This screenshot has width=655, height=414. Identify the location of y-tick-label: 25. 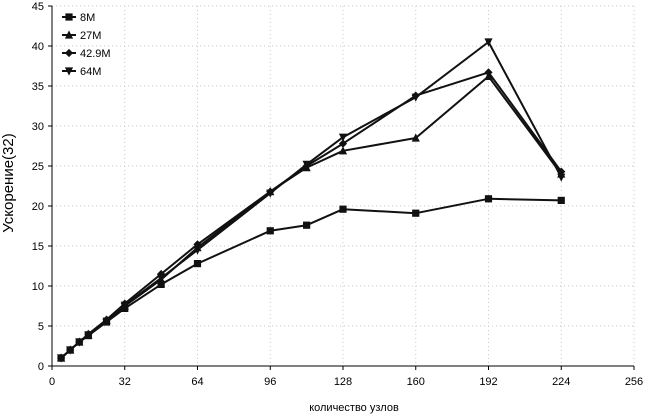
(38, 167).